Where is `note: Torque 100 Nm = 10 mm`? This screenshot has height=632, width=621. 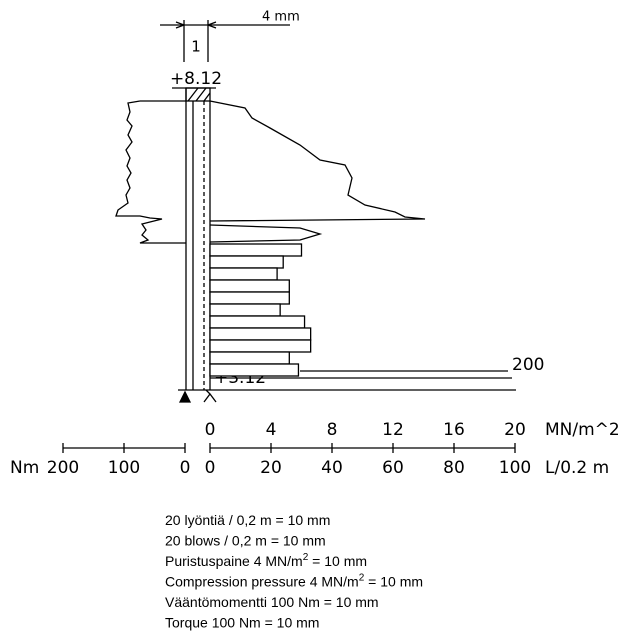 note: Torque 100 Nm = 10 mm is located at coordinates (242, 622).